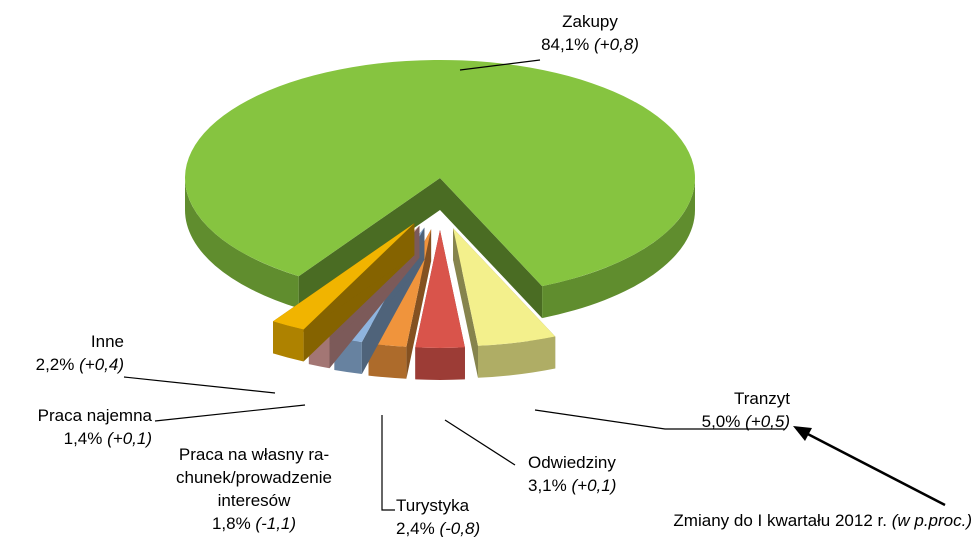  What do you see at coordinates (254, 523) in the screenshot?
I see `value-line: 1,8% (-1,1)` at bounding box center [254, 523].